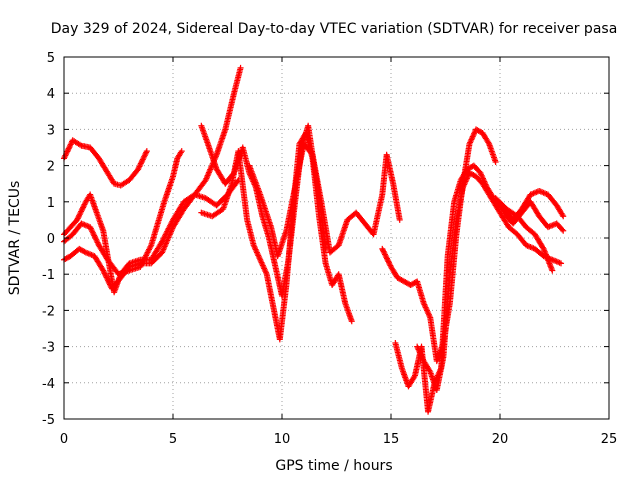 This screenshot has height=480, width=640. What do you see at coordinates (48, 348) in the screenshot?
I see `y-tick-label: -3` at bounding box center [48, 348].